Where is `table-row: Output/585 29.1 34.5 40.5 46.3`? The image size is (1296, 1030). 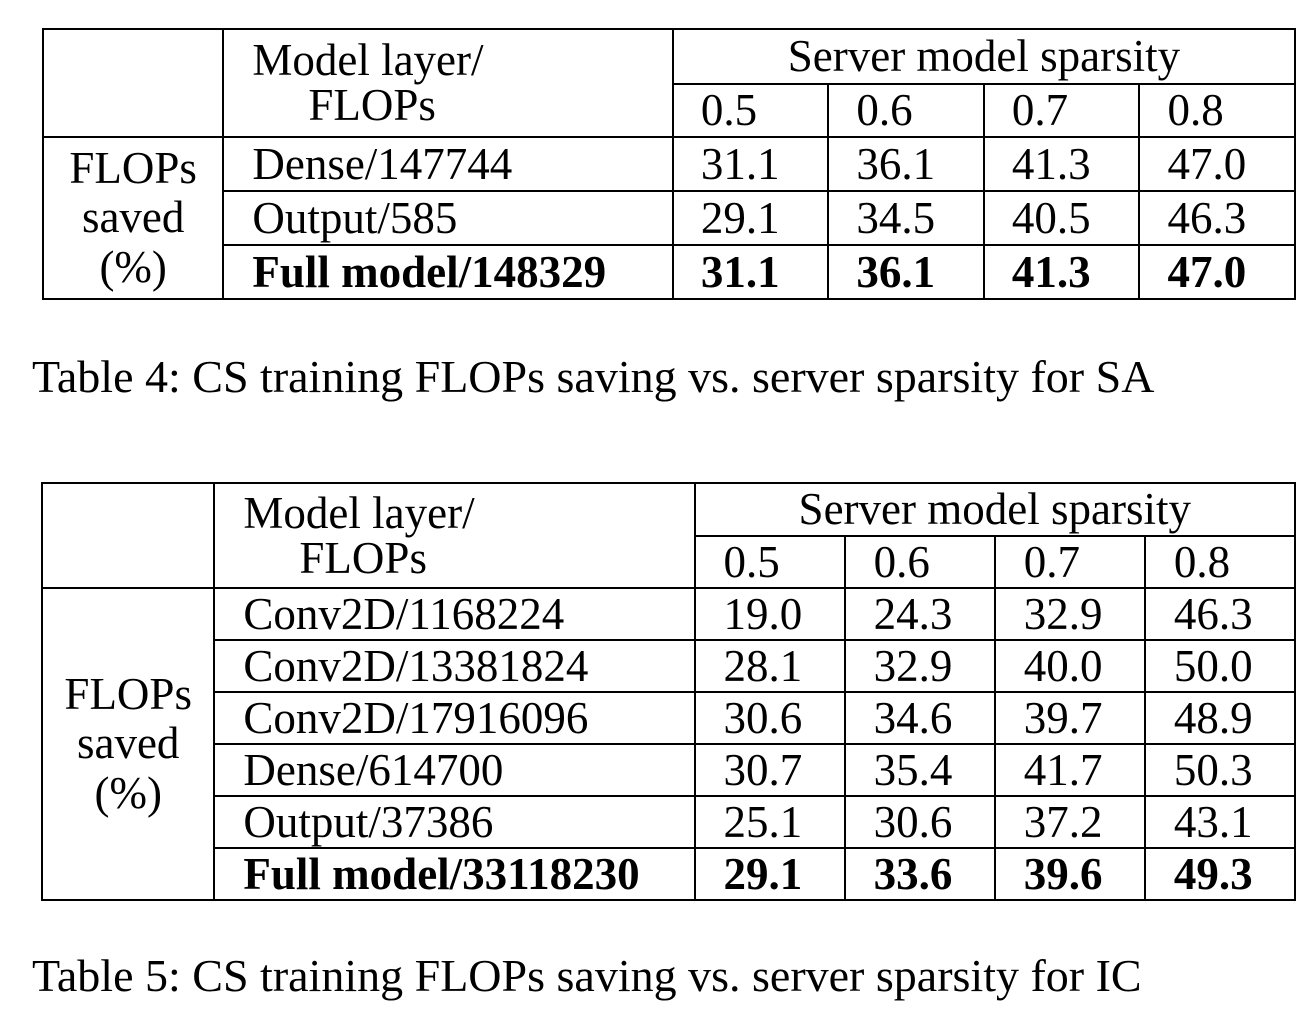 table-row: Output/585 29.1 34.5 40.5 46.3 is located at coordinates (669, 218).